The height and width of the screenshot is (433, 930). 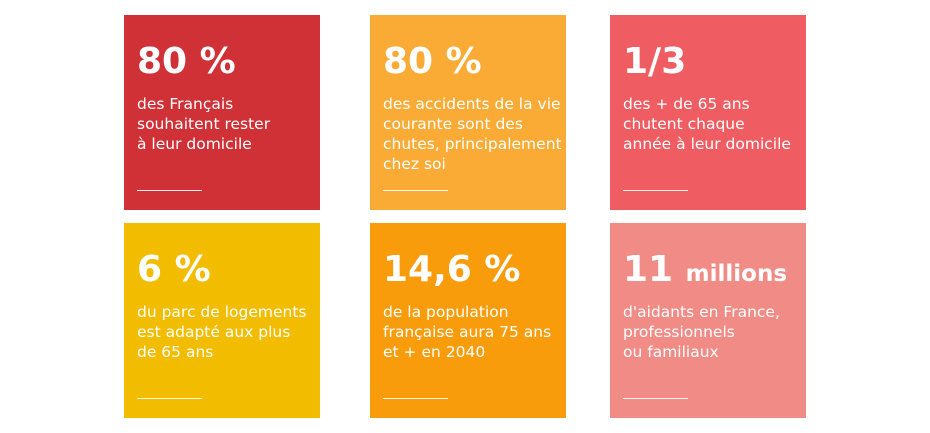 I want to click on stat-value: 6 %, so click(x=174, y=269).